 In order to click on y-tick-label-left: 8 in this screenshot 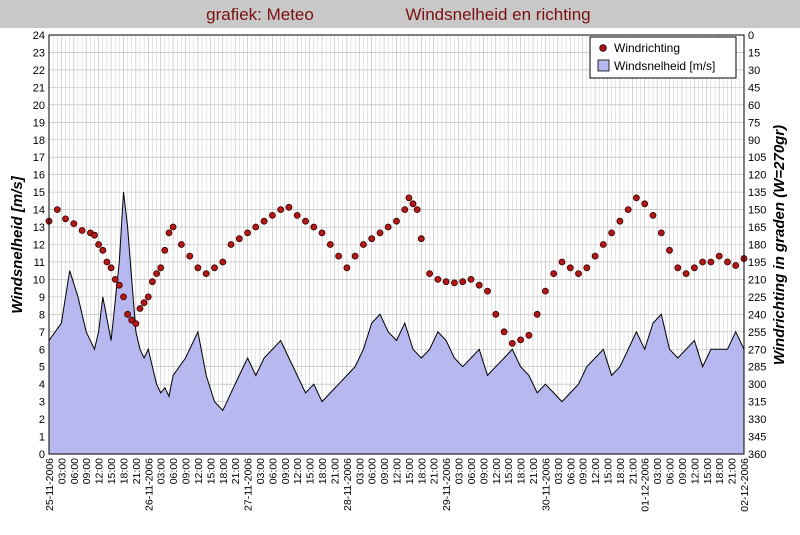, I will do `click(42, 315)`.